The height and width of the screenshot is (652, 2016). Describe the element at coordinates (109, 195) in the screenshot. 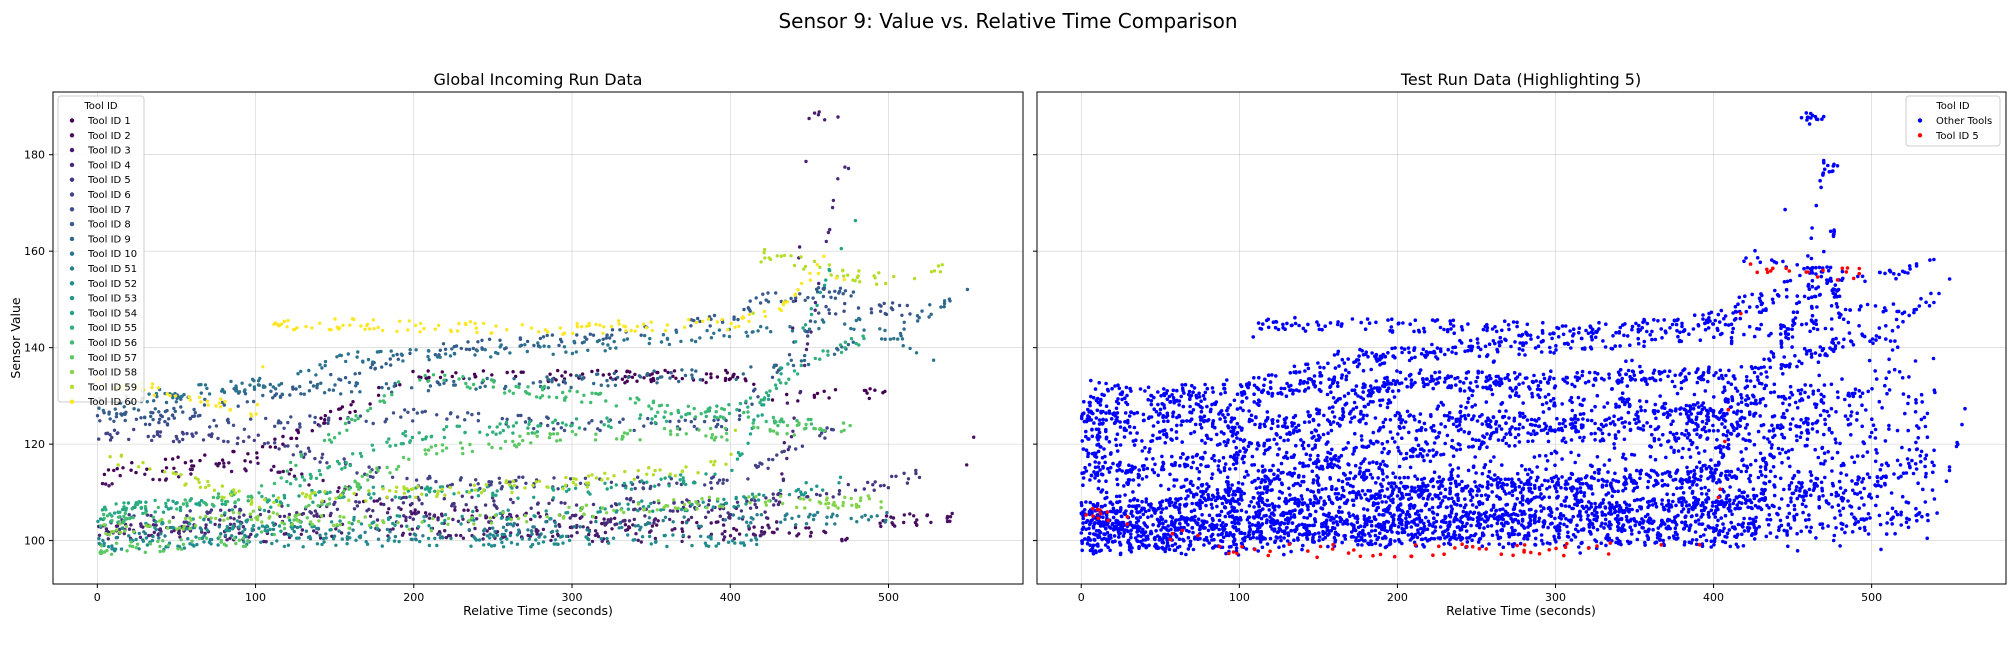

I see `legend-label: Tool ID 6` at that location.